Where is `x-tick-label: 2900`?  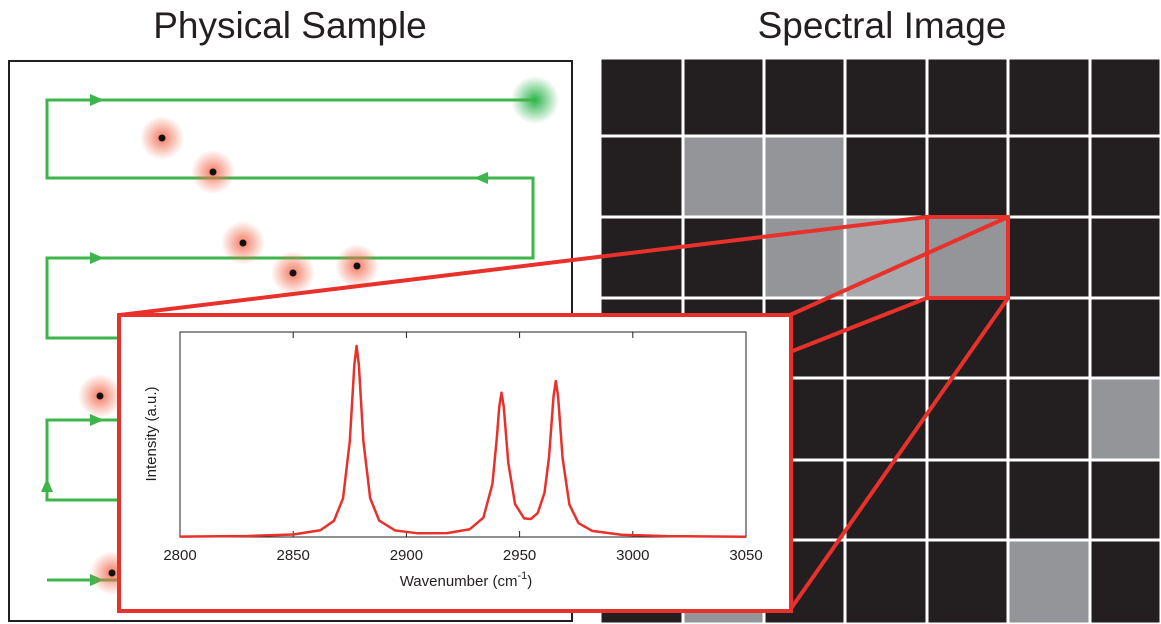
x-tick-label: 2900 is located at coordinates (406, 555).